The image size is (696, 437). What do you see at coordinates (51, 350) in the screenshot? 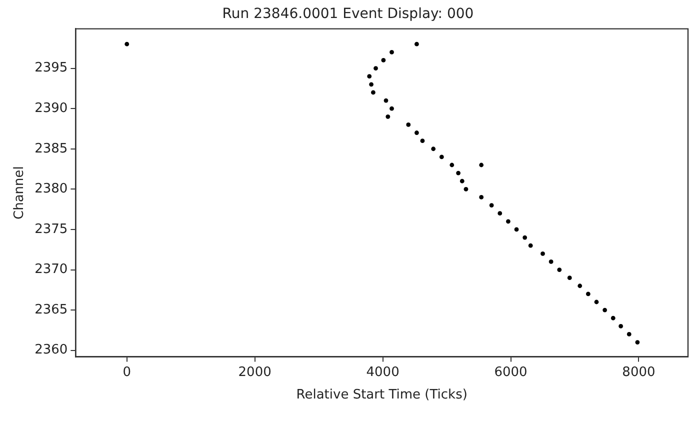
I see `y-tick-label: 2360` at bounding box center [51, 350].